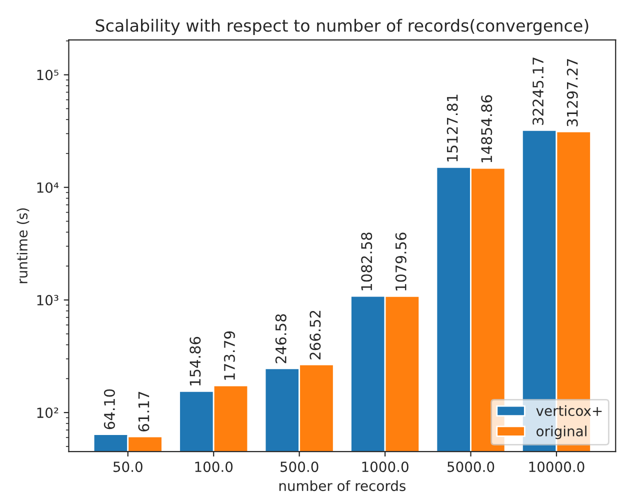  What do you see at coordinates (385, 467) in the screenshot?
I see `x-tick-label: 1000.0` at bounding box center [385, 467].